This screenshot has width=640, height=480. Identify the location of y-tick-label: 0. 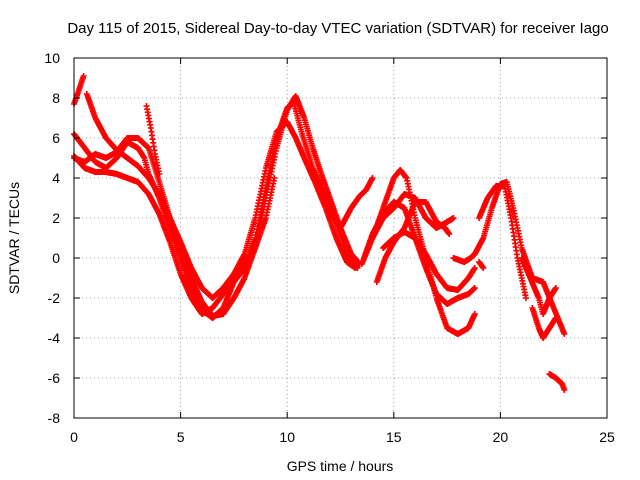
(56, 258).